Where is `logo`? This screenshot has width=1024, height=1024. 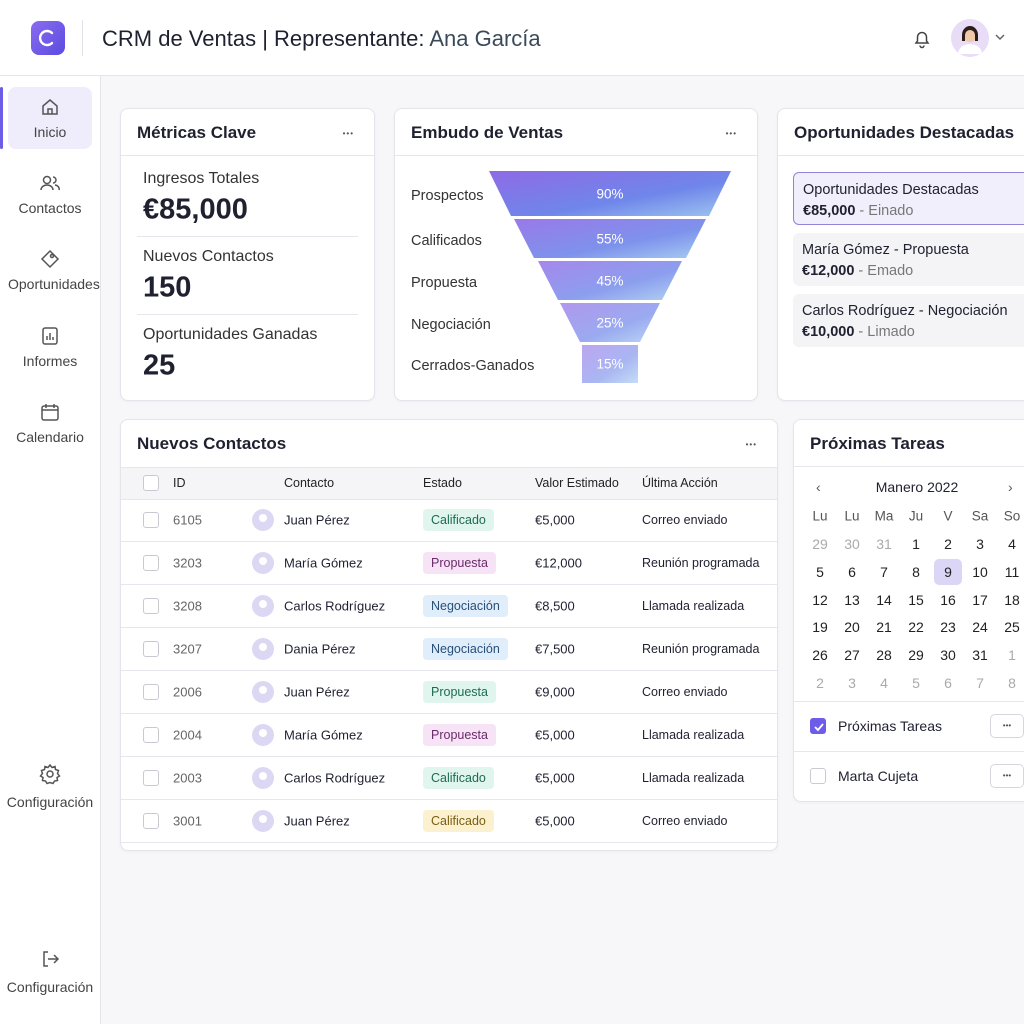
logo is located at coordinates (48, 38).